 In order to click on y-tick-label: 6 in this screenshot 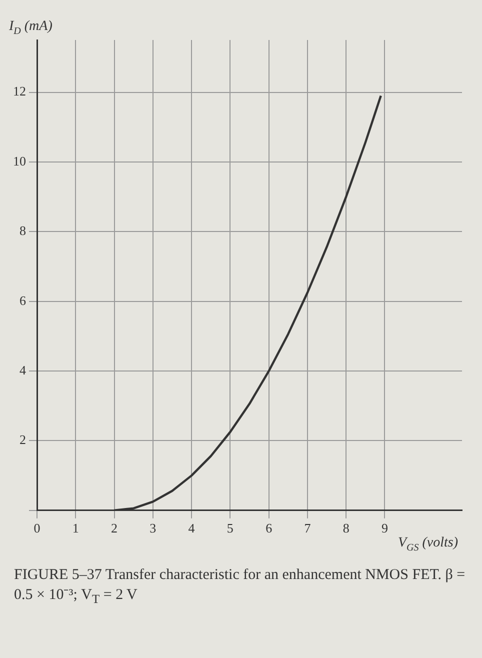, I will do `click(23, 300)`.